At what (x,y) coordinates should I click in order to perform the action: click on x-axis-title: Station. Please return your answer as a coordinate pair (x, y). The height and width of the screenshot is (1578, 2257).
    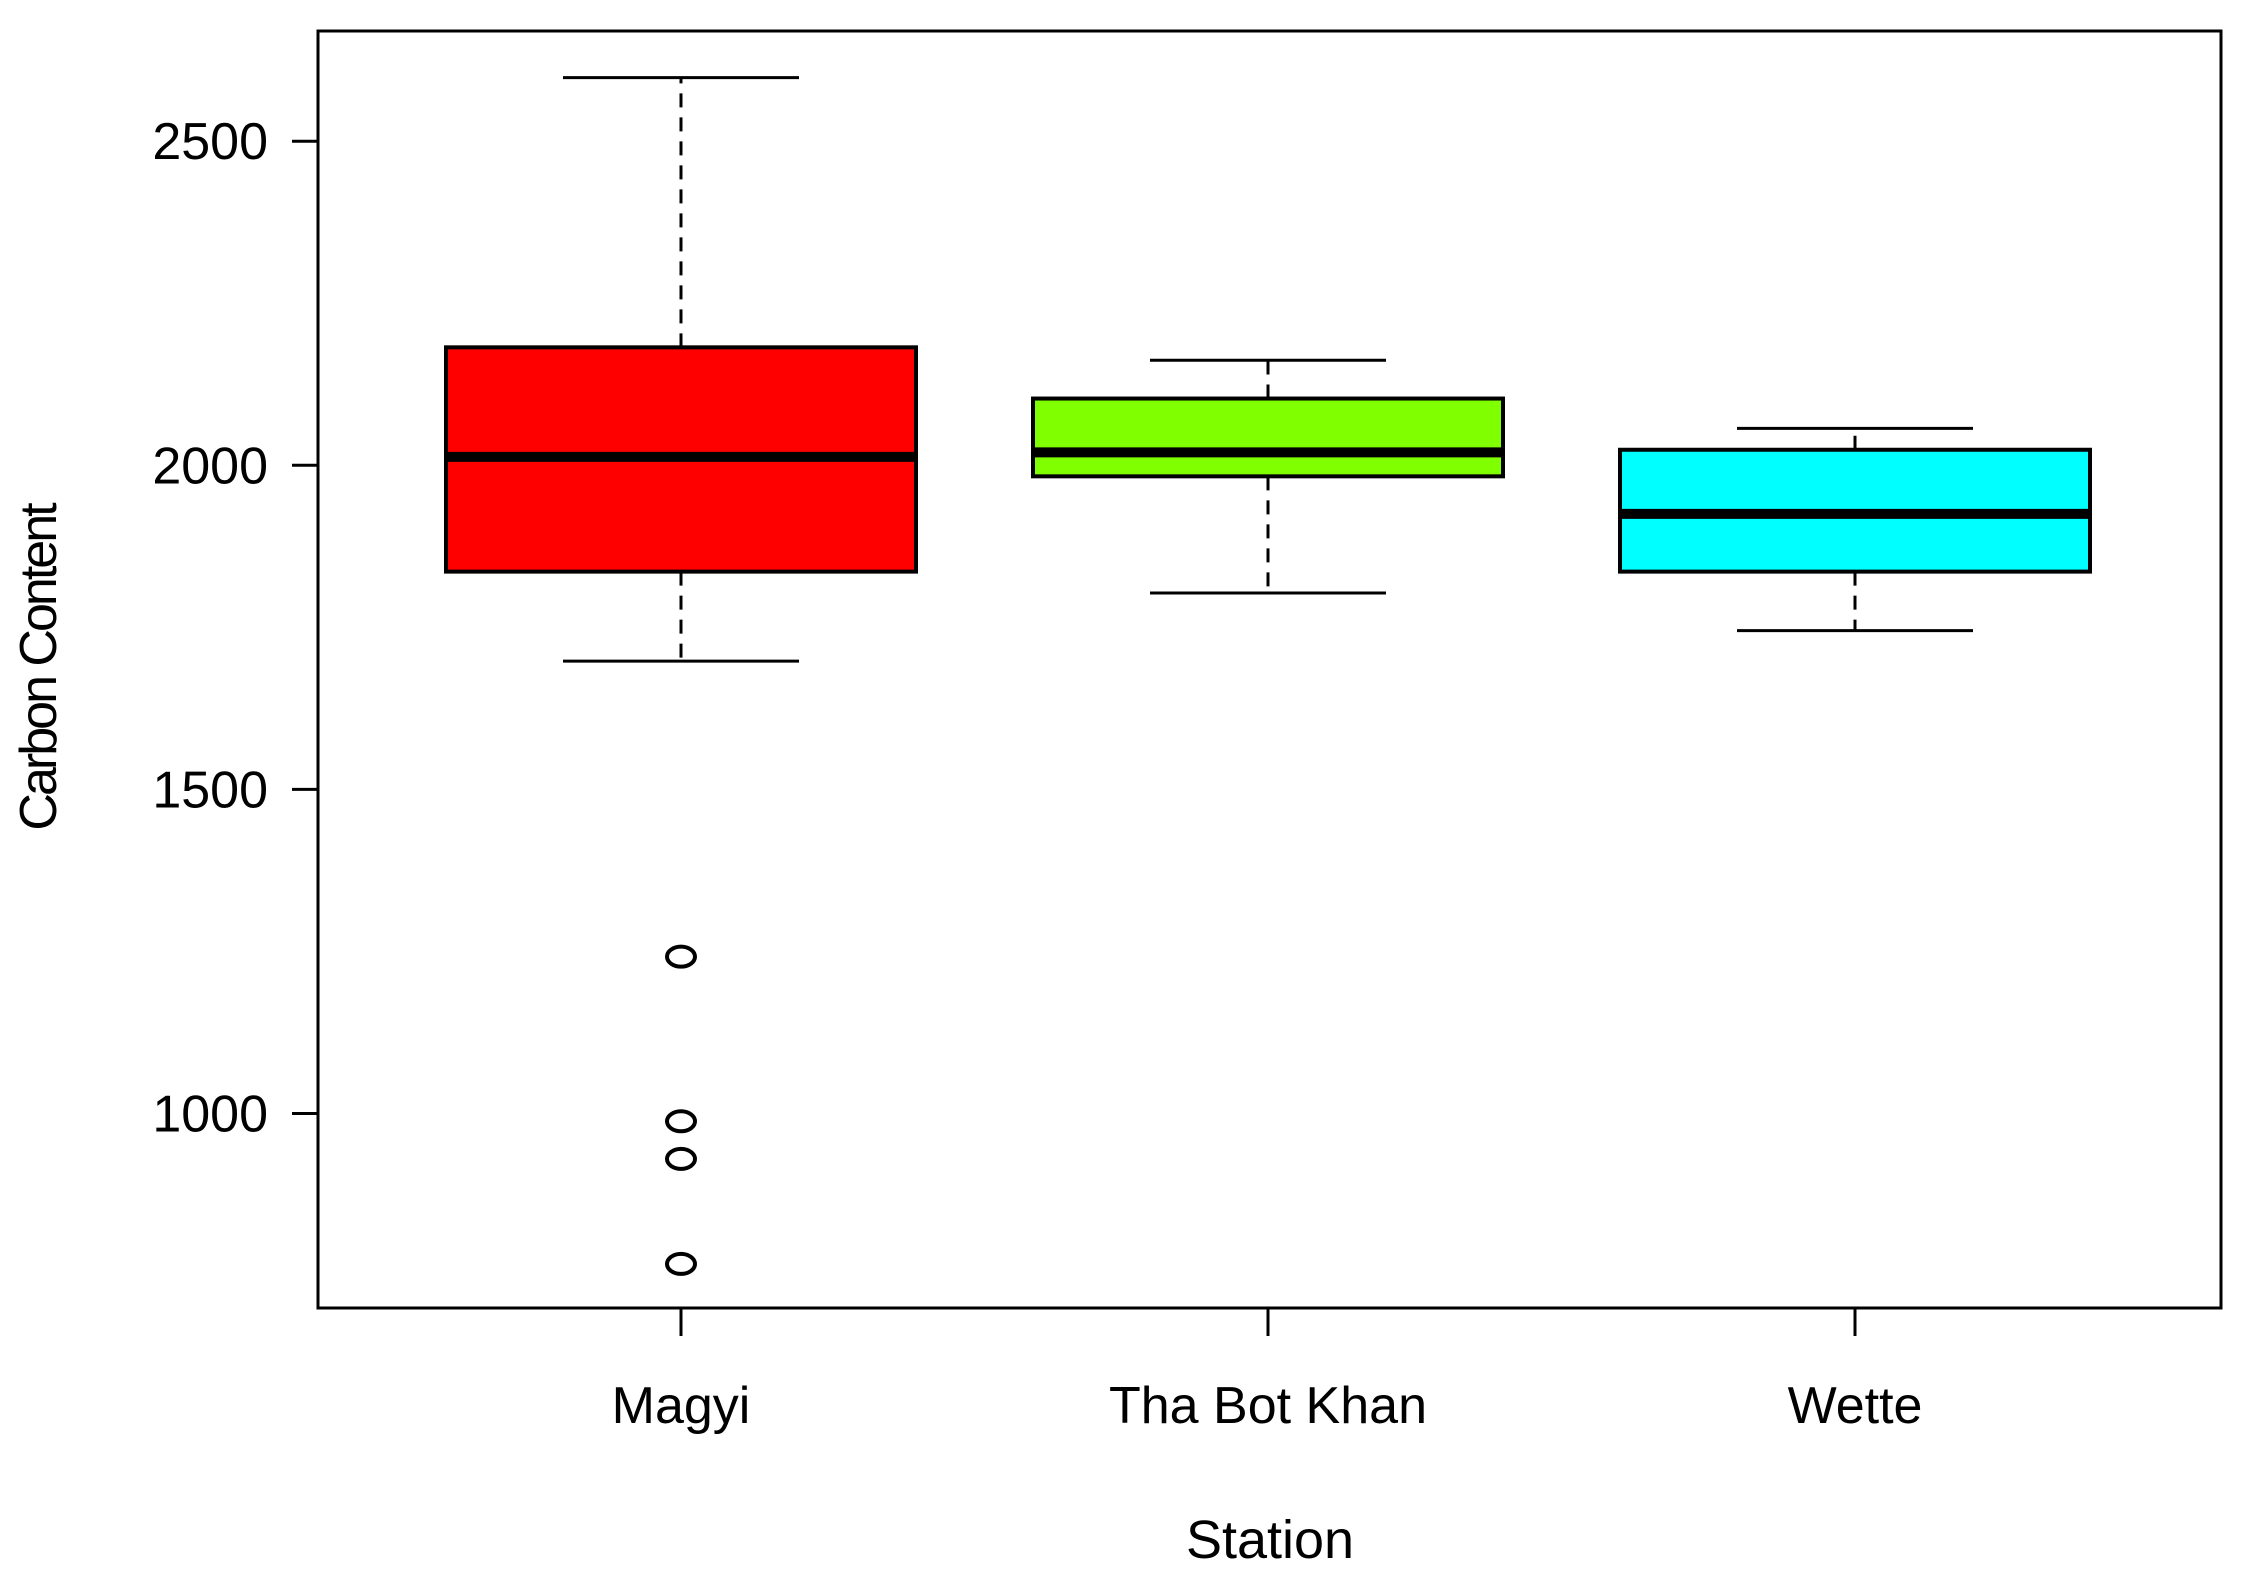
    Looking at the image, I should click on (1270, 1540).